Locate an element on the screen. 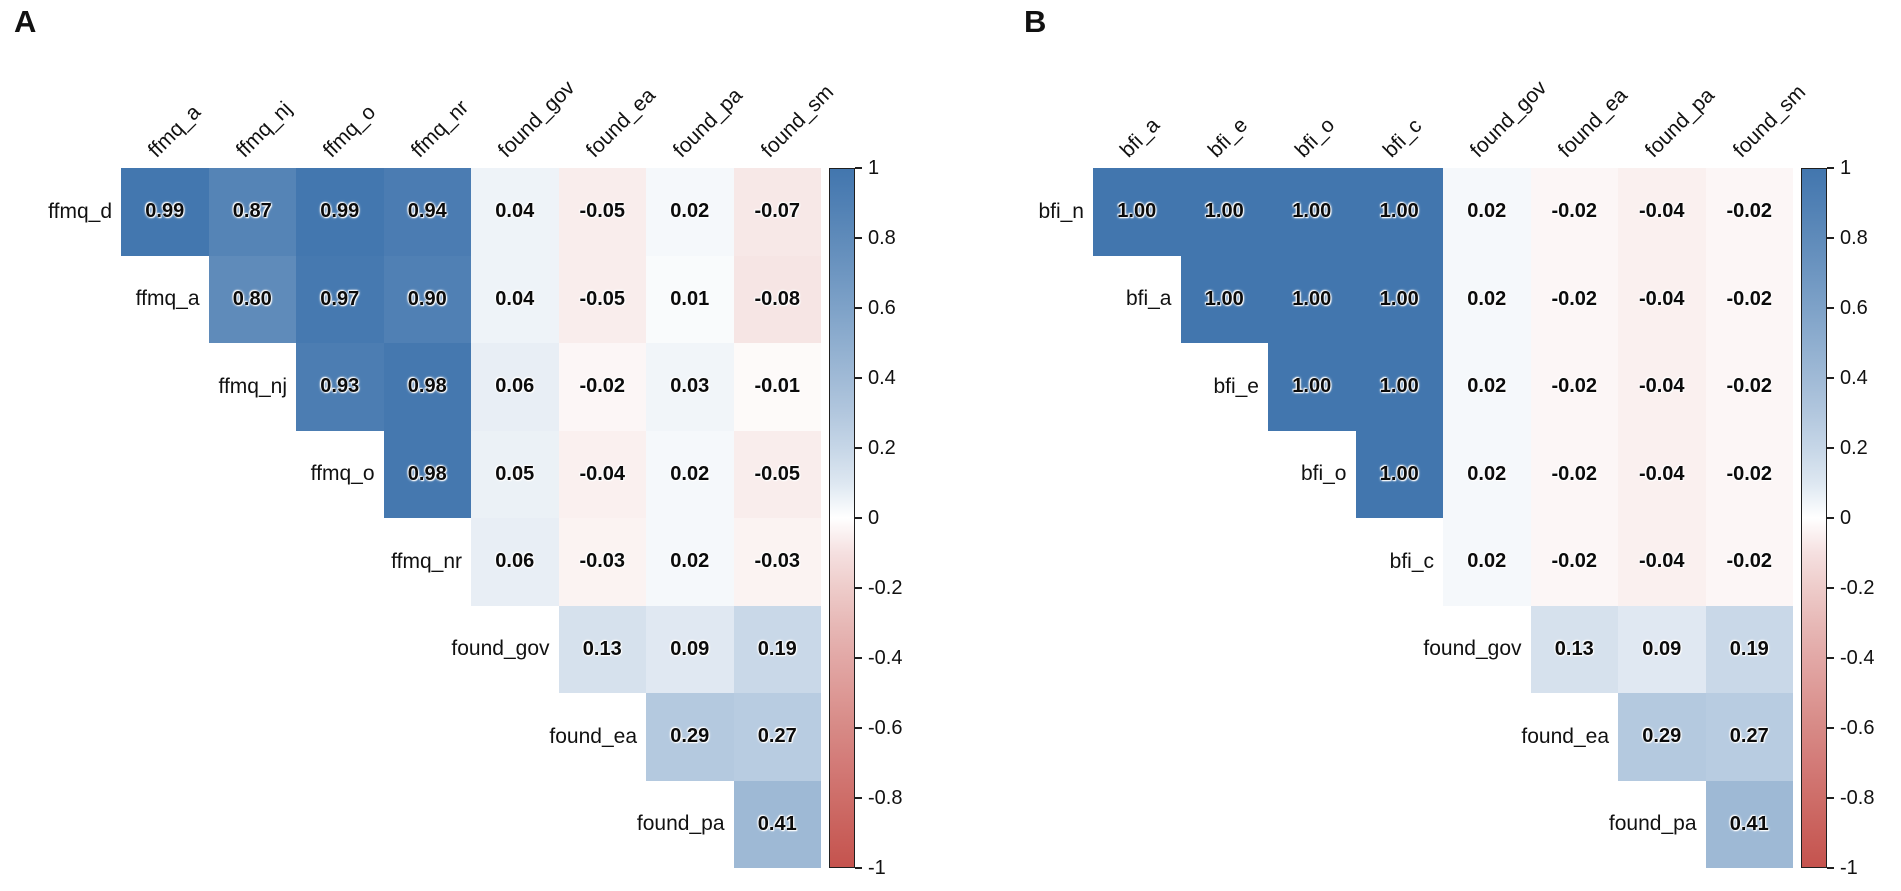 The height and width of the screenshot is (891, 1901). cell-value: 0.13 is located at coordinates (1574, 648).